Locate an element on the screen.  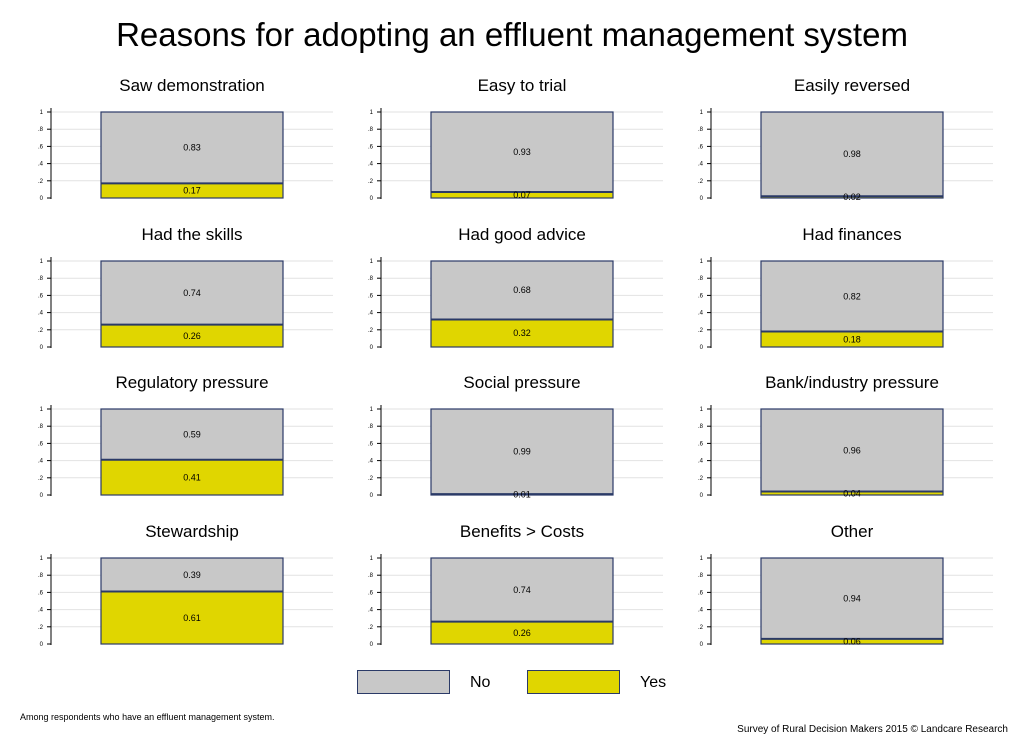
data-label-yes-regulatory-pressure: 0.41 is located at coordinates (192, 477).